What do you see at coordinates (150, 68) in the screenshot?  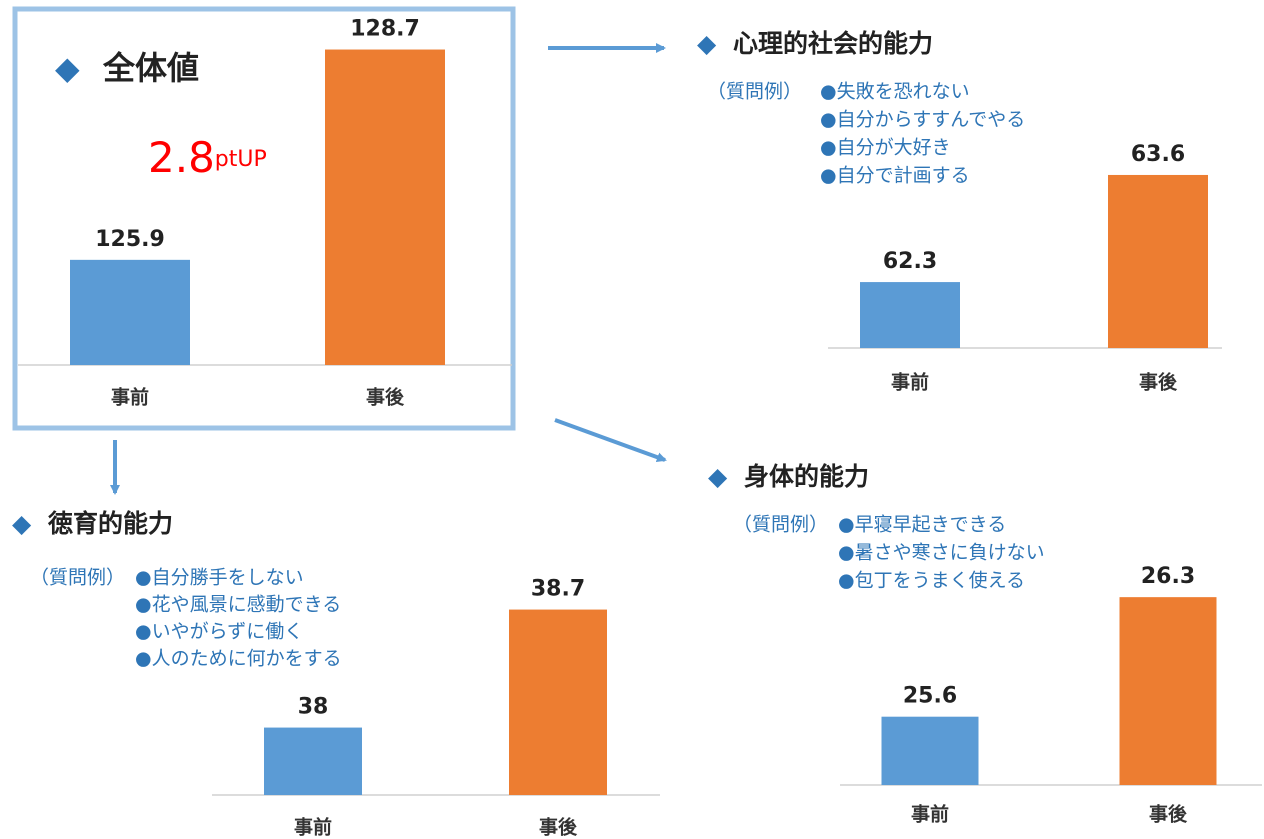 I see `chart-title: 全体値` at bounding box center [150, 68].